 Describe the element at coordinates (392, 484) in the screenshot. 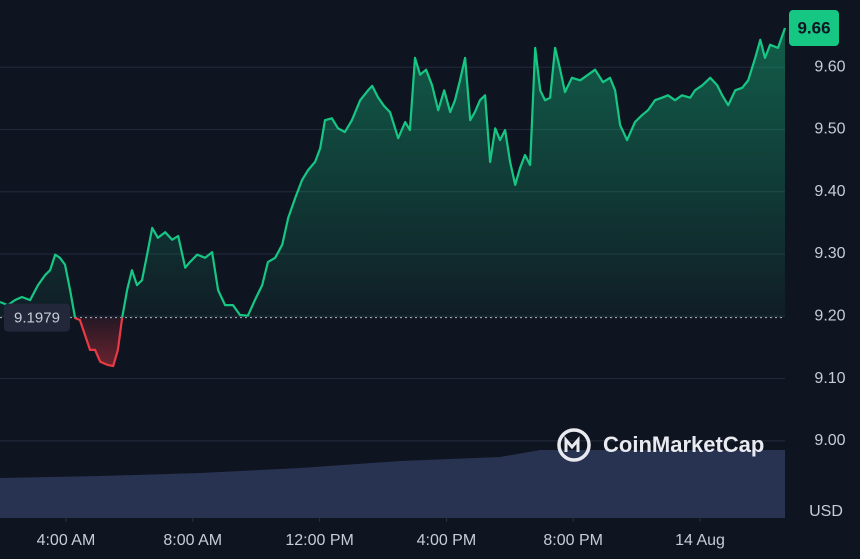

I see `volume-band` at that location.